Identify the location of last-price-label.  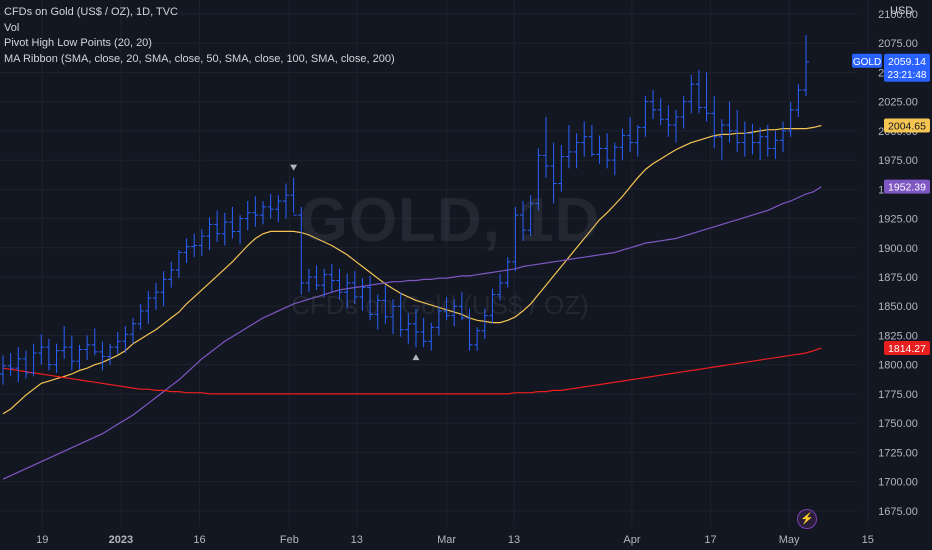
(907, 67).